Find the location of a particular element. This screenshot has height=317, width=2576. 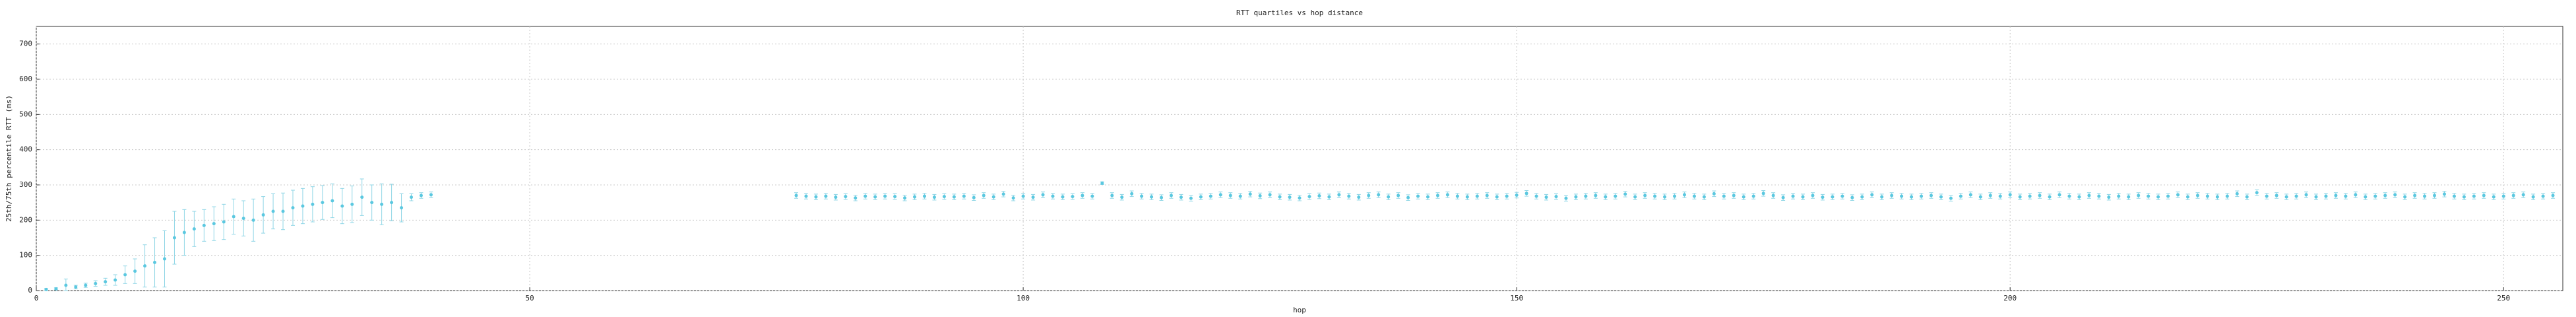

x-tick-label: 200 is located at coordinates (2010, 298).